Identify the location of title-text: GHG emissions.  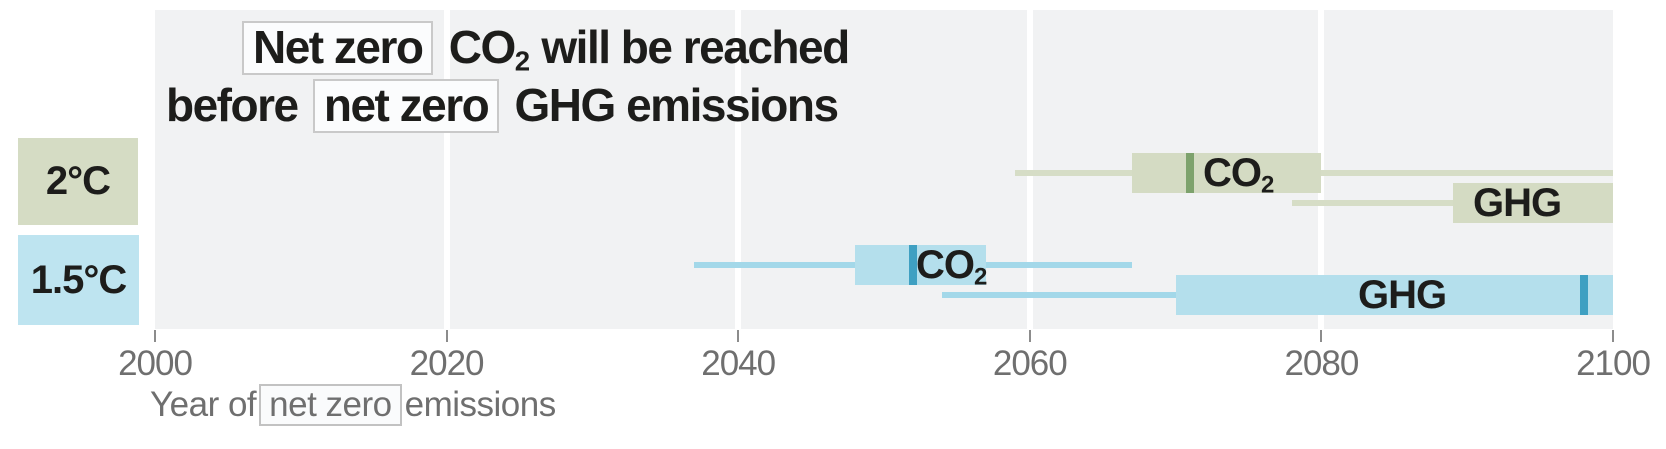
(671, 105).